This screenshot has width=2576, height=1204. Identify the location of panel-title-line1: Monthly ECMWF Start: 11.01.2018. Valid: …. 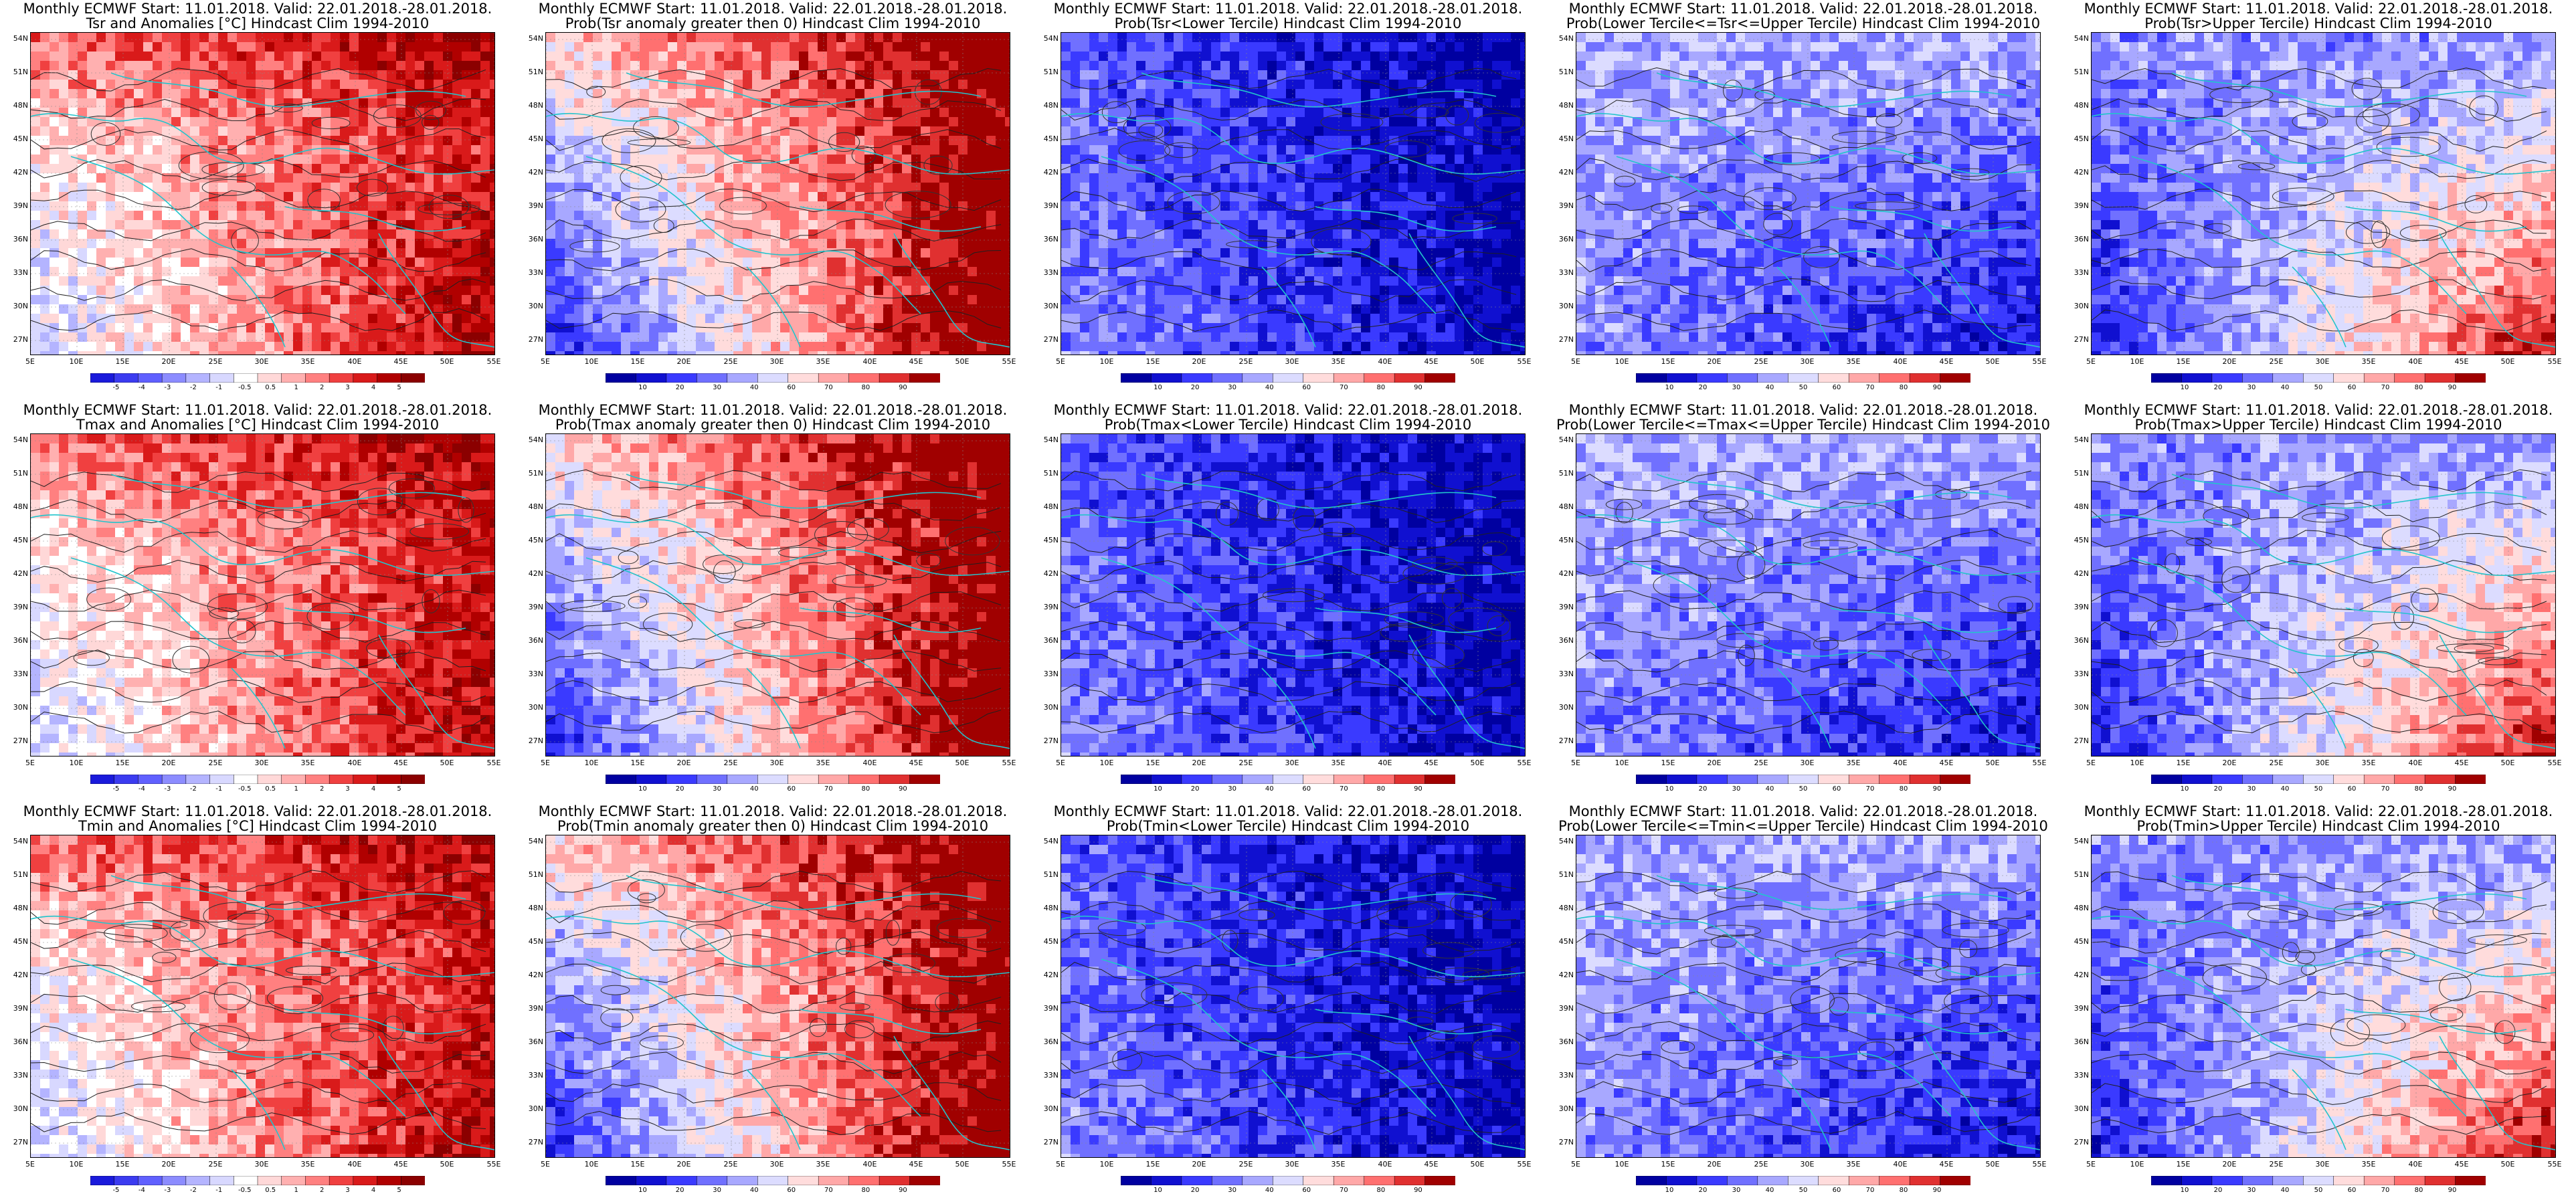
(2318, 410).